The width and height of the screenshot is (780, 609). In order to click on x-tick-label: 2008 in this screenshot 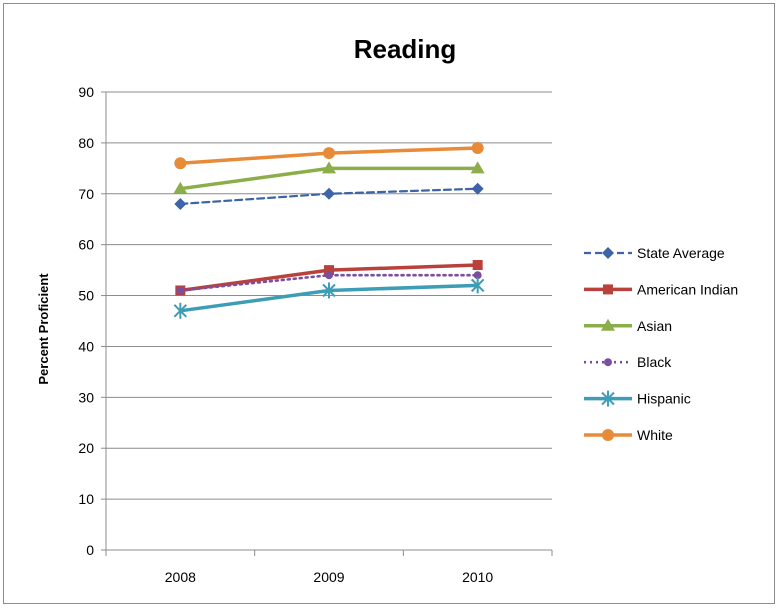, I will do `click(180, 577)`.